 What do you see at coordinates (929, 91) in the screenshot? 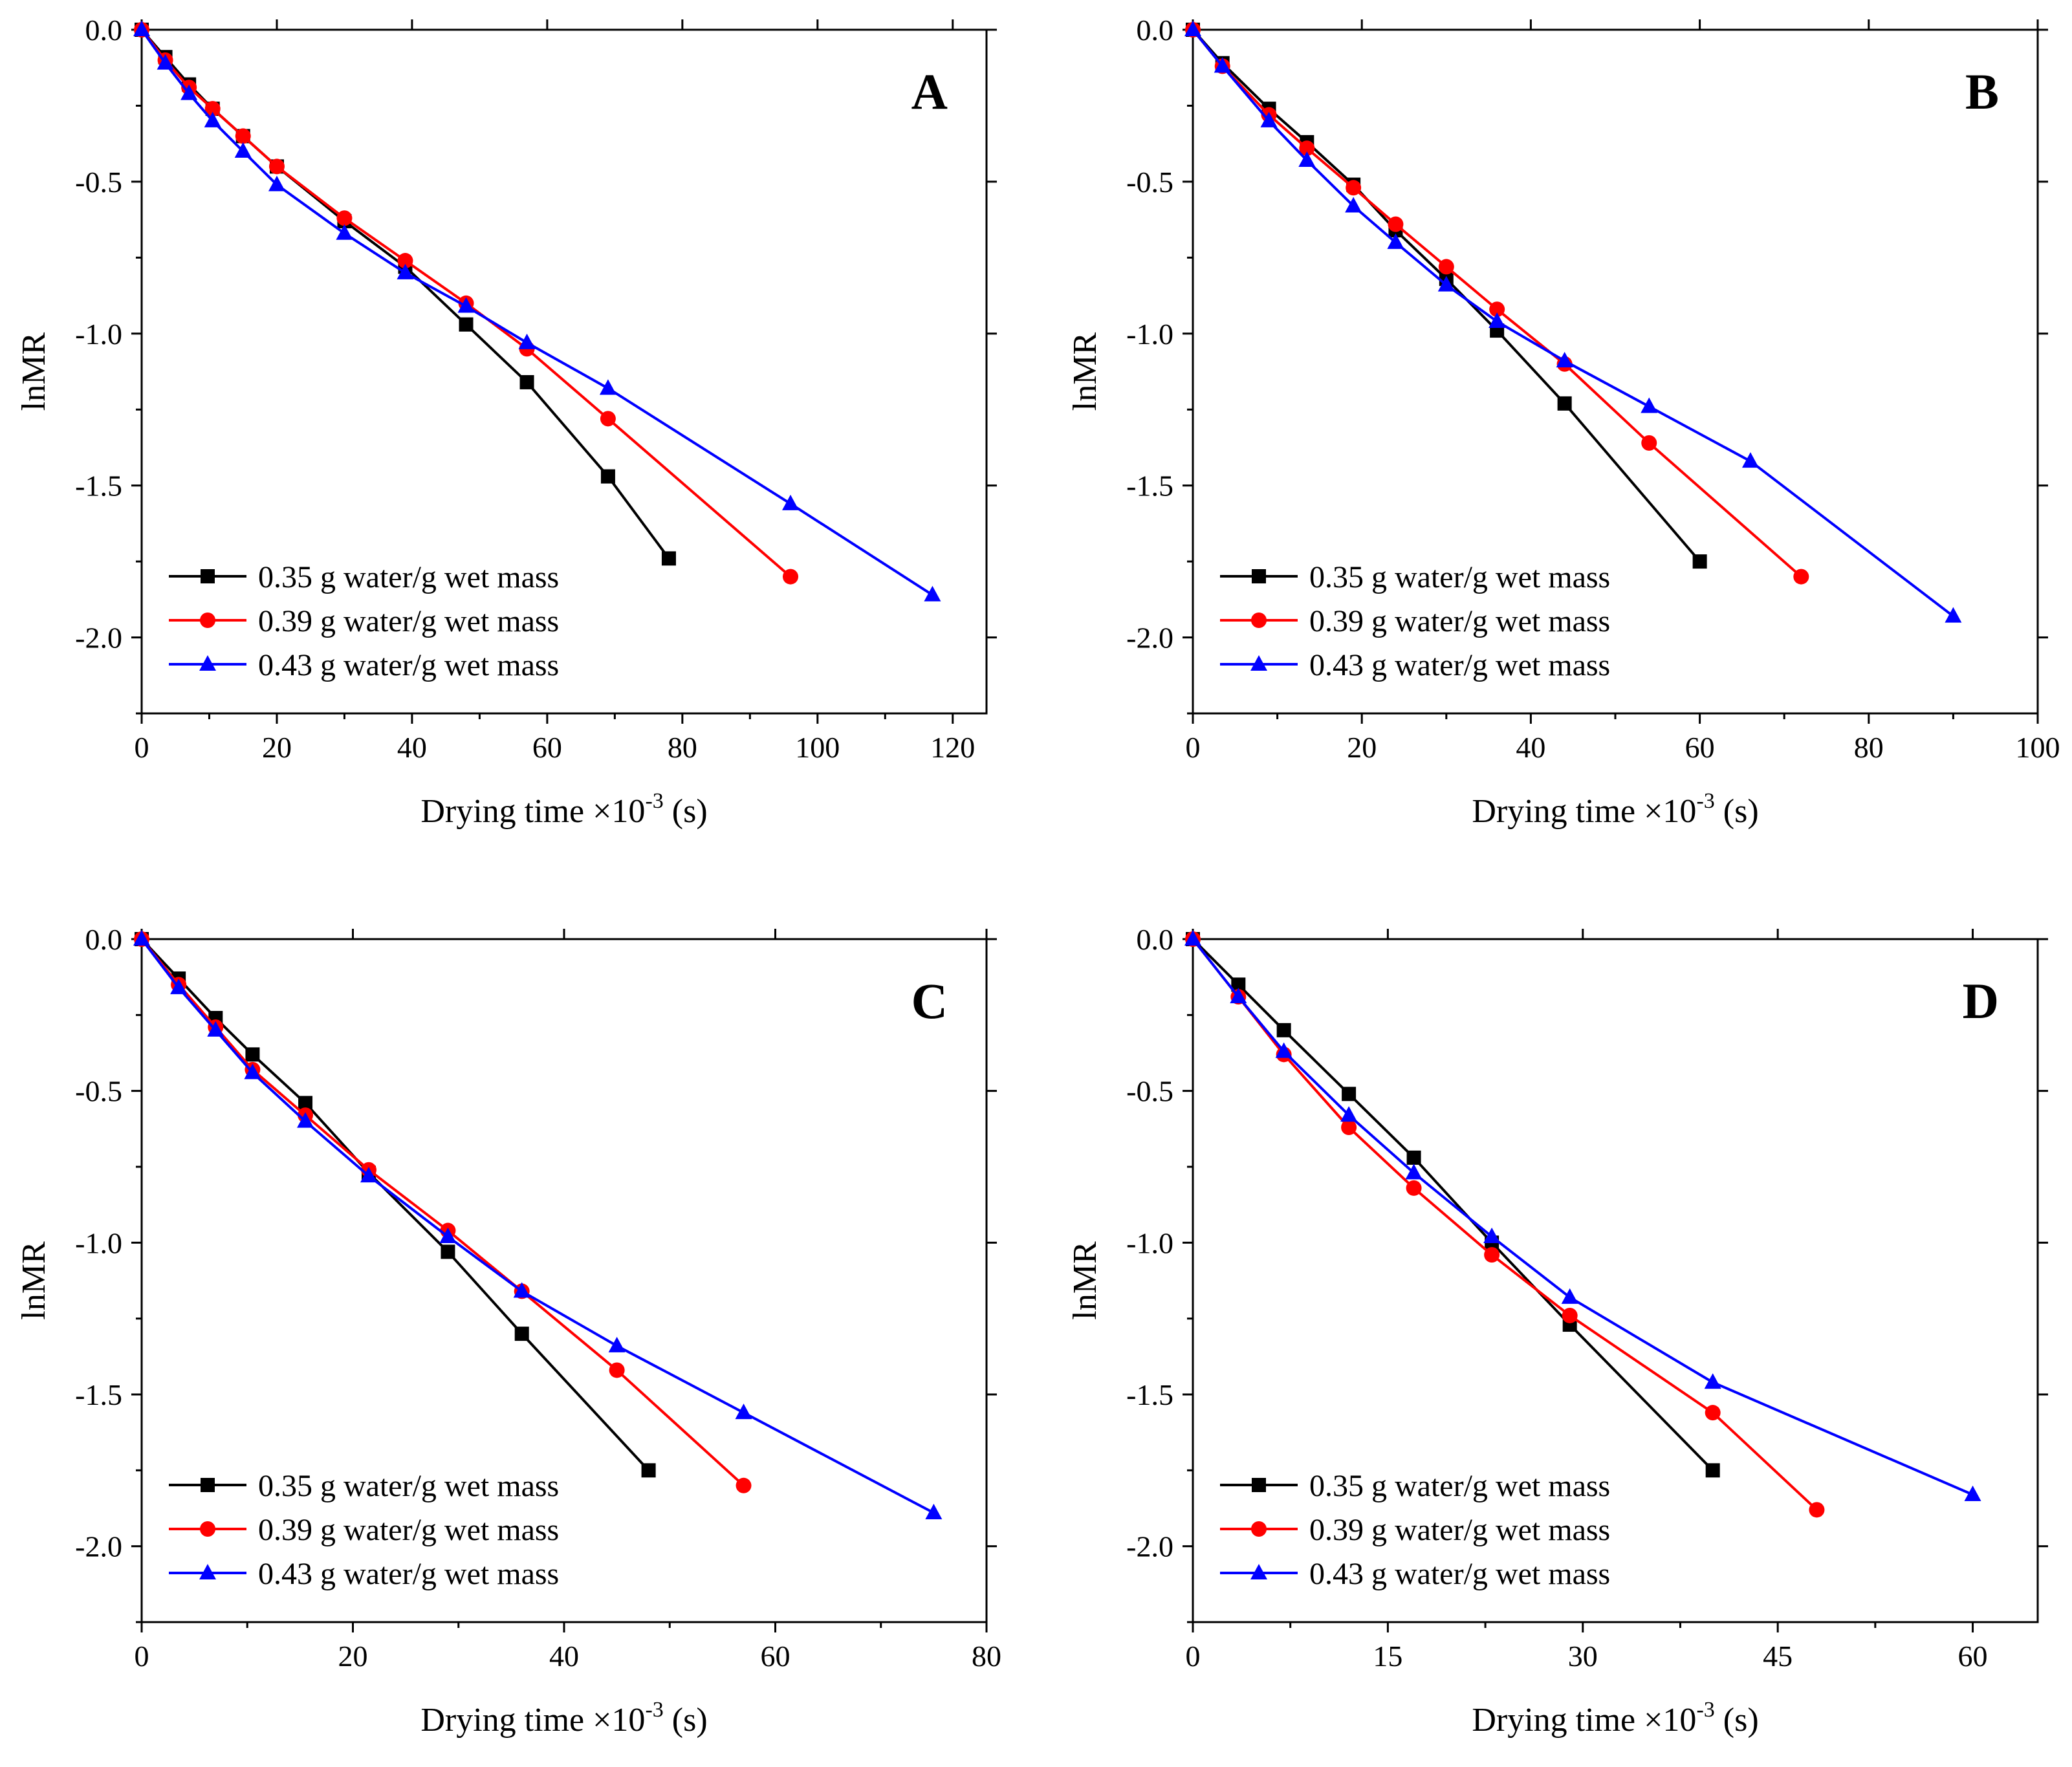
I see `panel-label: A` at bounding box center [929, 91].